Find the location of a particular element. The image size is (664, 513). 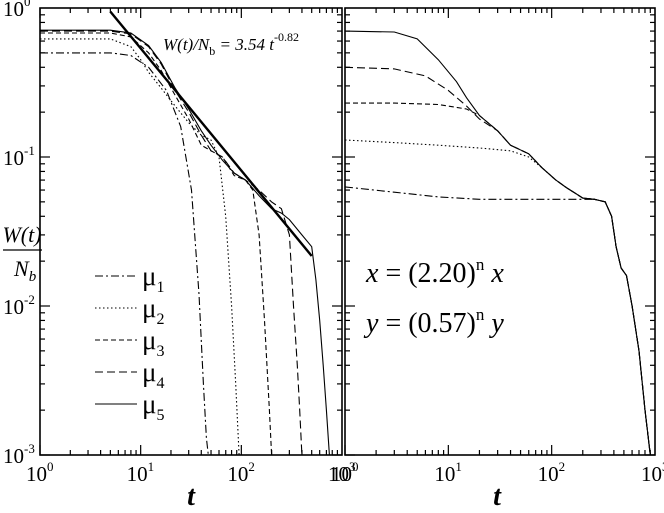

left-x-tick-label: 10² is located at coordinates (241, 472).